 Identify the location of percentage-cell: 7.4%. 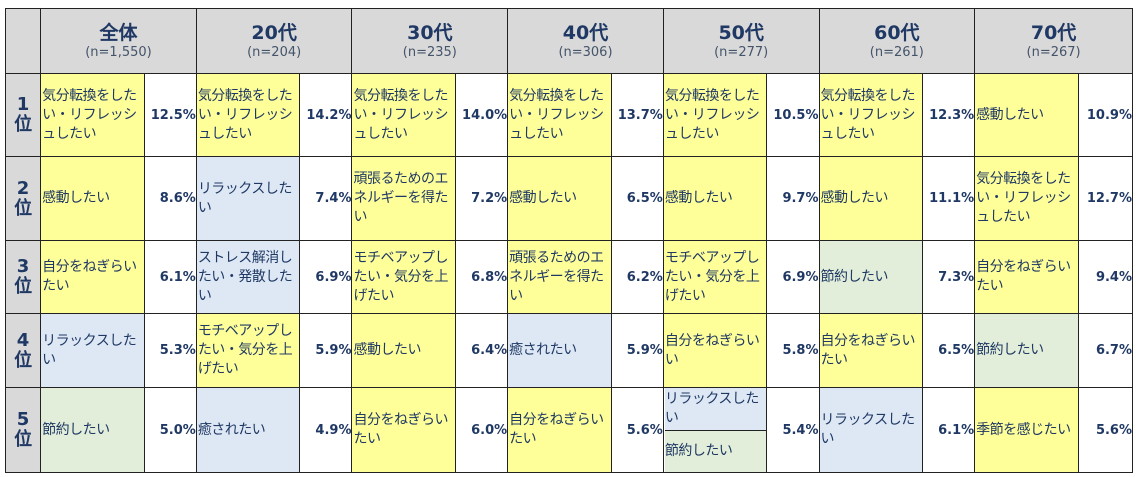
(326, 198).